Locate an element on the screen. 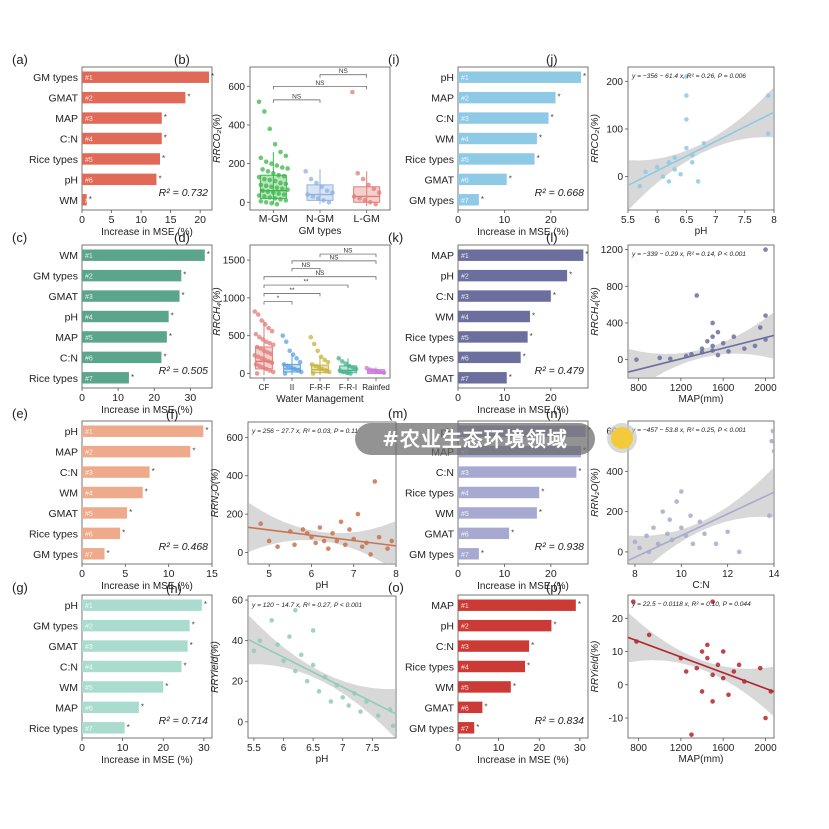 The height and width of the screenshot is (829, 829). y-tick-label: 1000 is located at coordinates (234, 298).